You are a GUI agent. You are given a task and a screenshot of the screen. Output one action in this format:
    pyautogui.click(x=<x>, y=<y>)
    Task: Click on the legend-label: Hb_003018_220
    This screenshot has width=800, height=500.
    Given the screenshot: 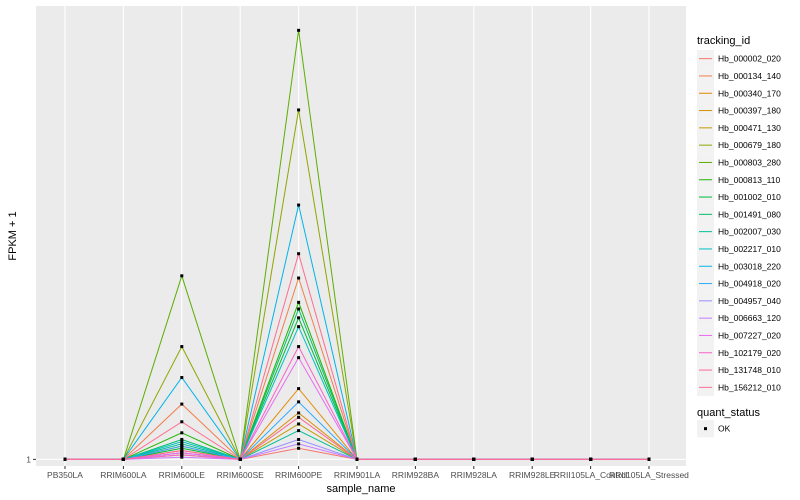 What is the action you would take?
    pyautogui.click(x=749, y=266)
    